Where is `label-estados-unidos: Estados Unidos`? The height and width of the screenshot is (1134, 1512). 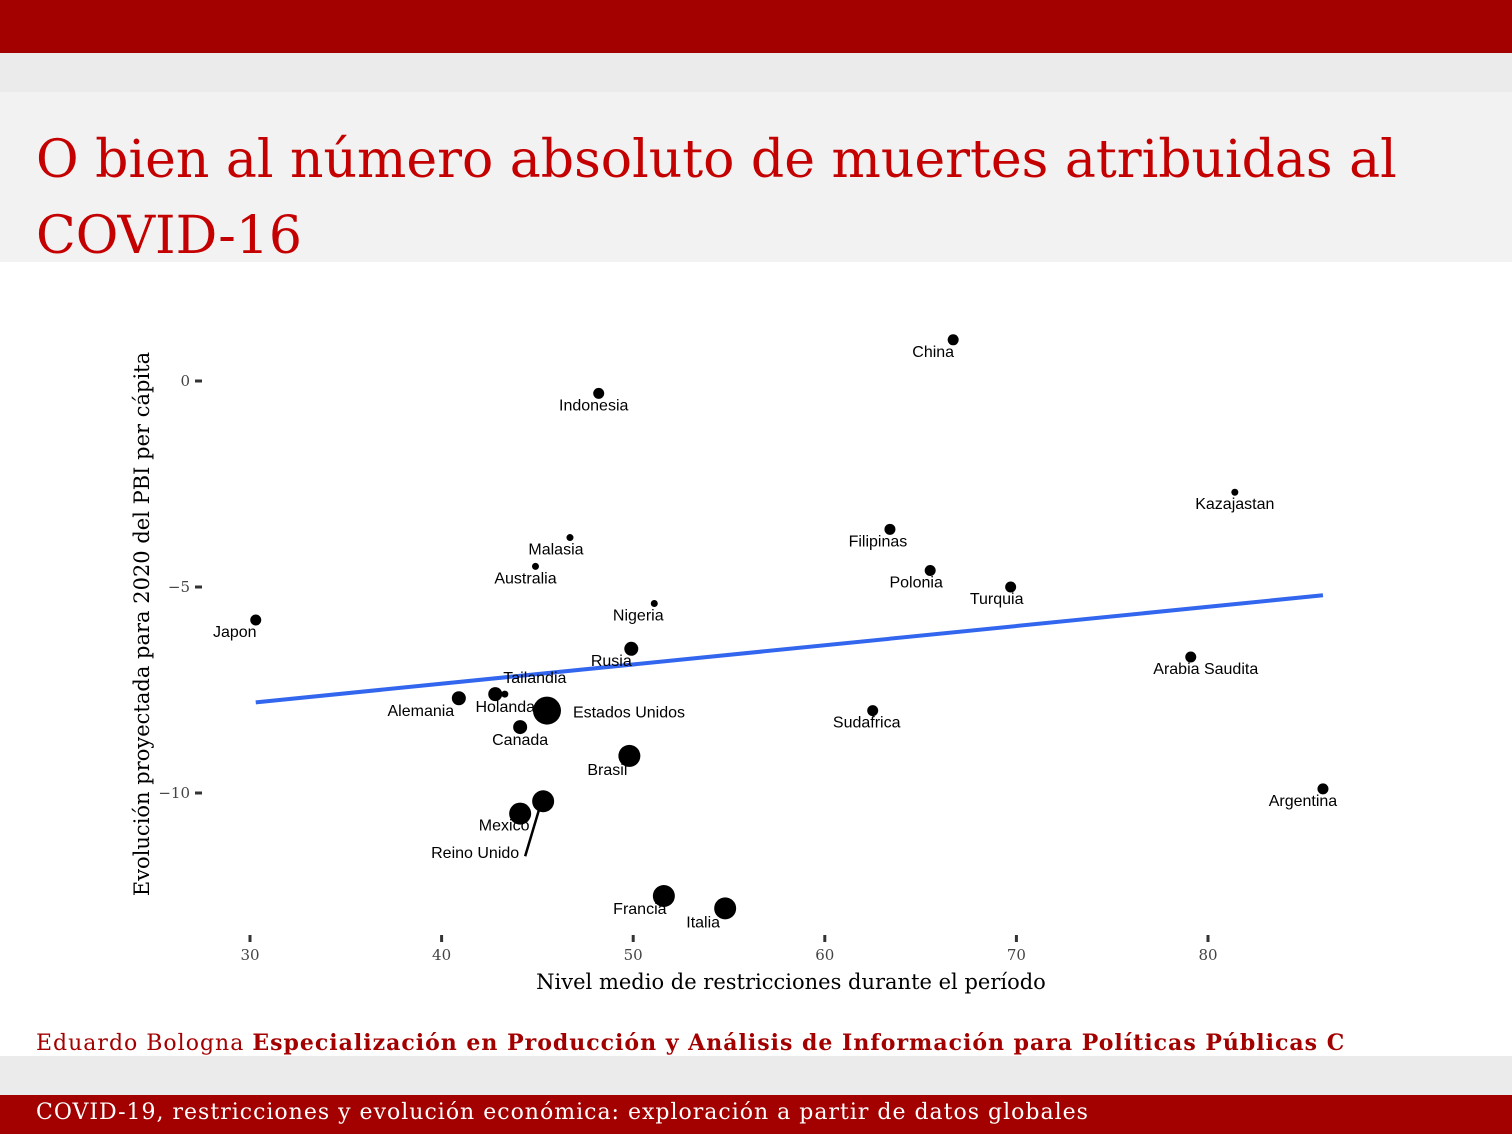
label-estados-unidos: Estados Unidos is located at coordinates (629, 713).